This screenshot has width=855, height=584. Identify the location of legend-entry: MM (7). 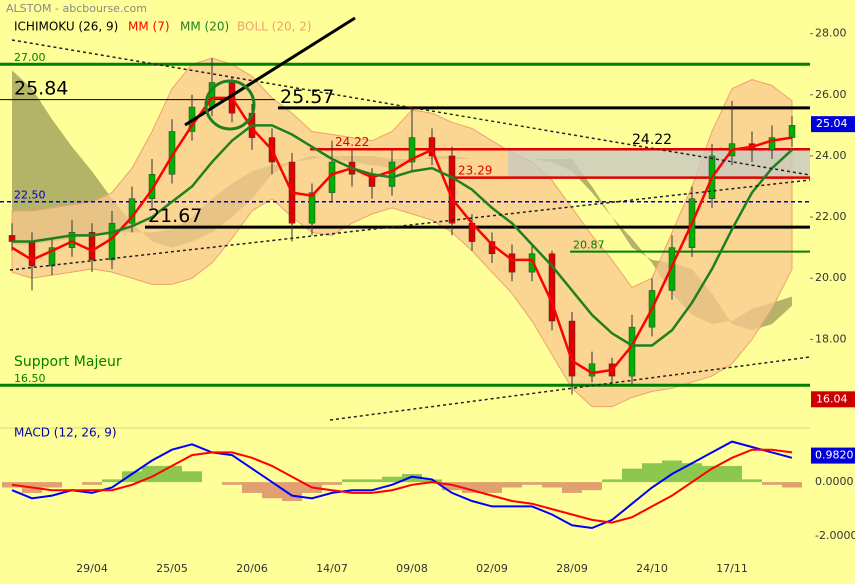
(149, 27).